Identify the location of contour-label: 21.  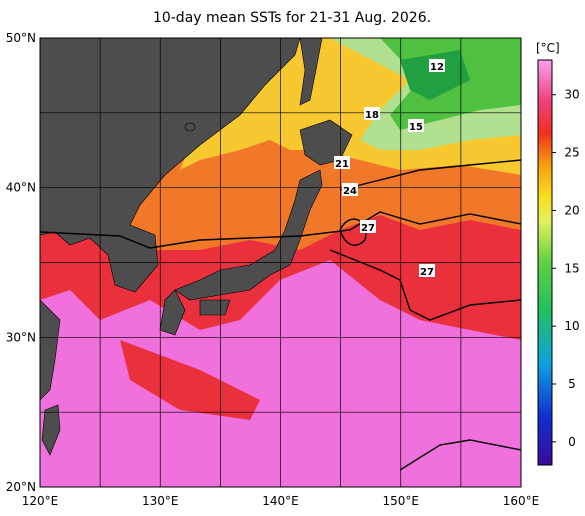
(342, 164).